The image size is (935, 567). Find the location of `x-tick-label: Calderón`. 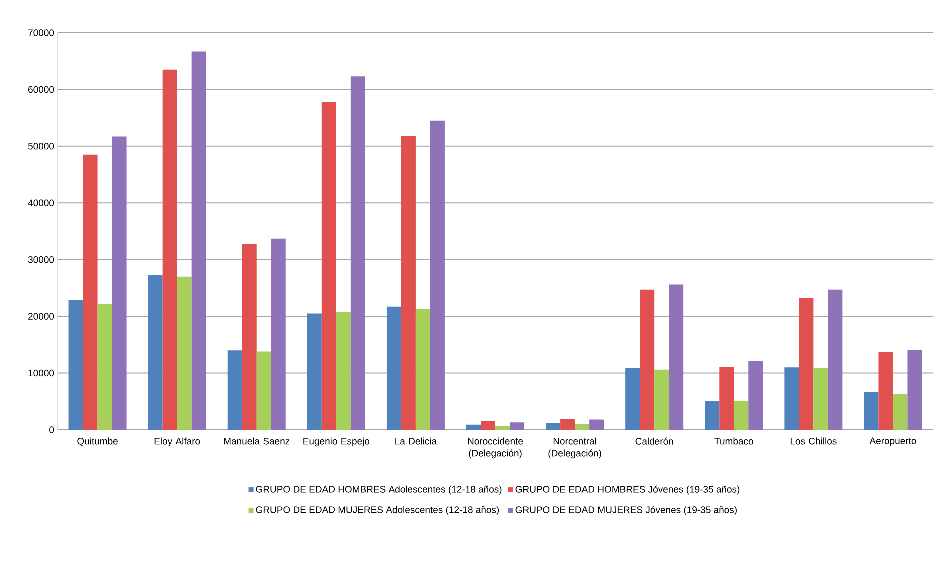

x-tick-label: Calderón is located at coordinates (655, 441).